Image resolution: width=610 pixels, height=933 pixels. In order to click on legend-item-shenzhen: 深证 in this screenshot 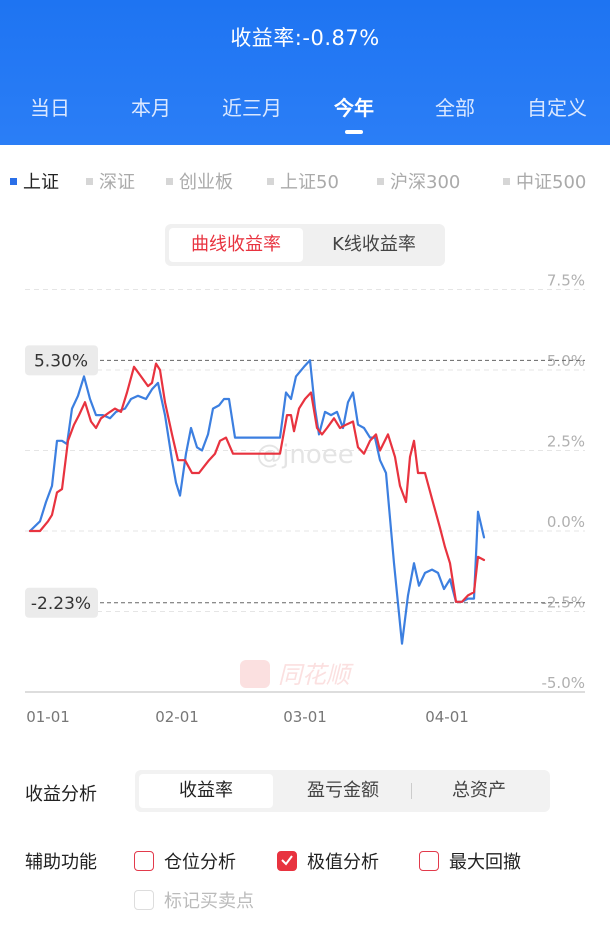, I will do `click(110, 181)`.